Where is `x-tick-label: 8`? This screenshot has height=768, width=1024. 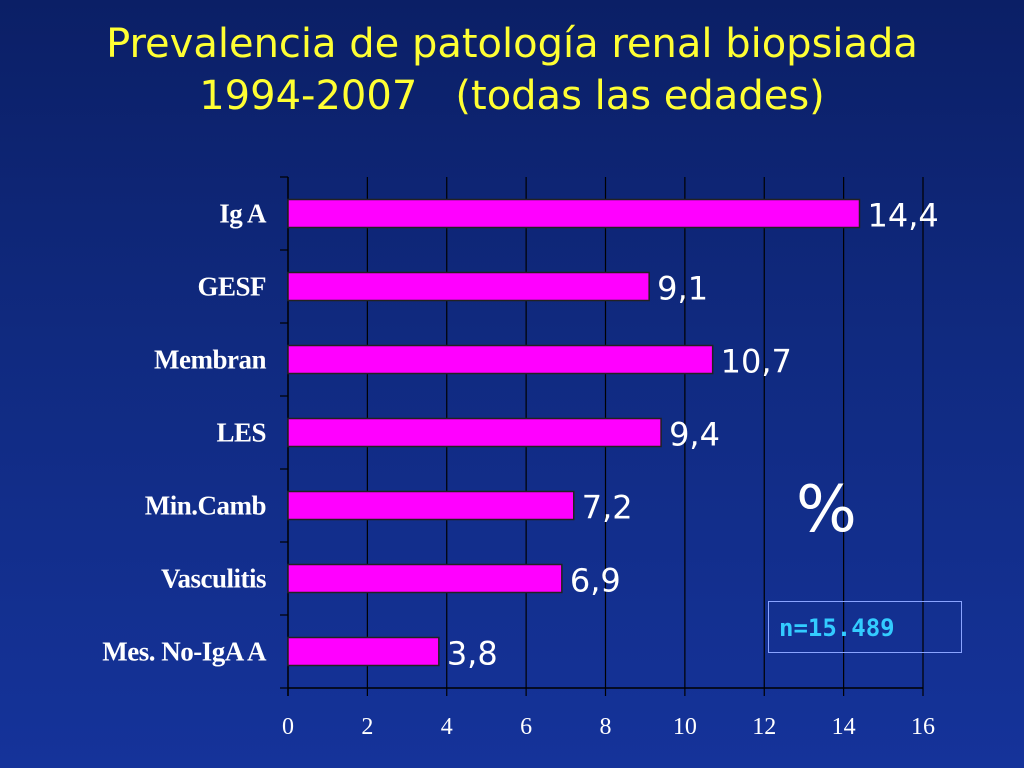 x-tick-label: 8 is located at coordinates (606, 727).